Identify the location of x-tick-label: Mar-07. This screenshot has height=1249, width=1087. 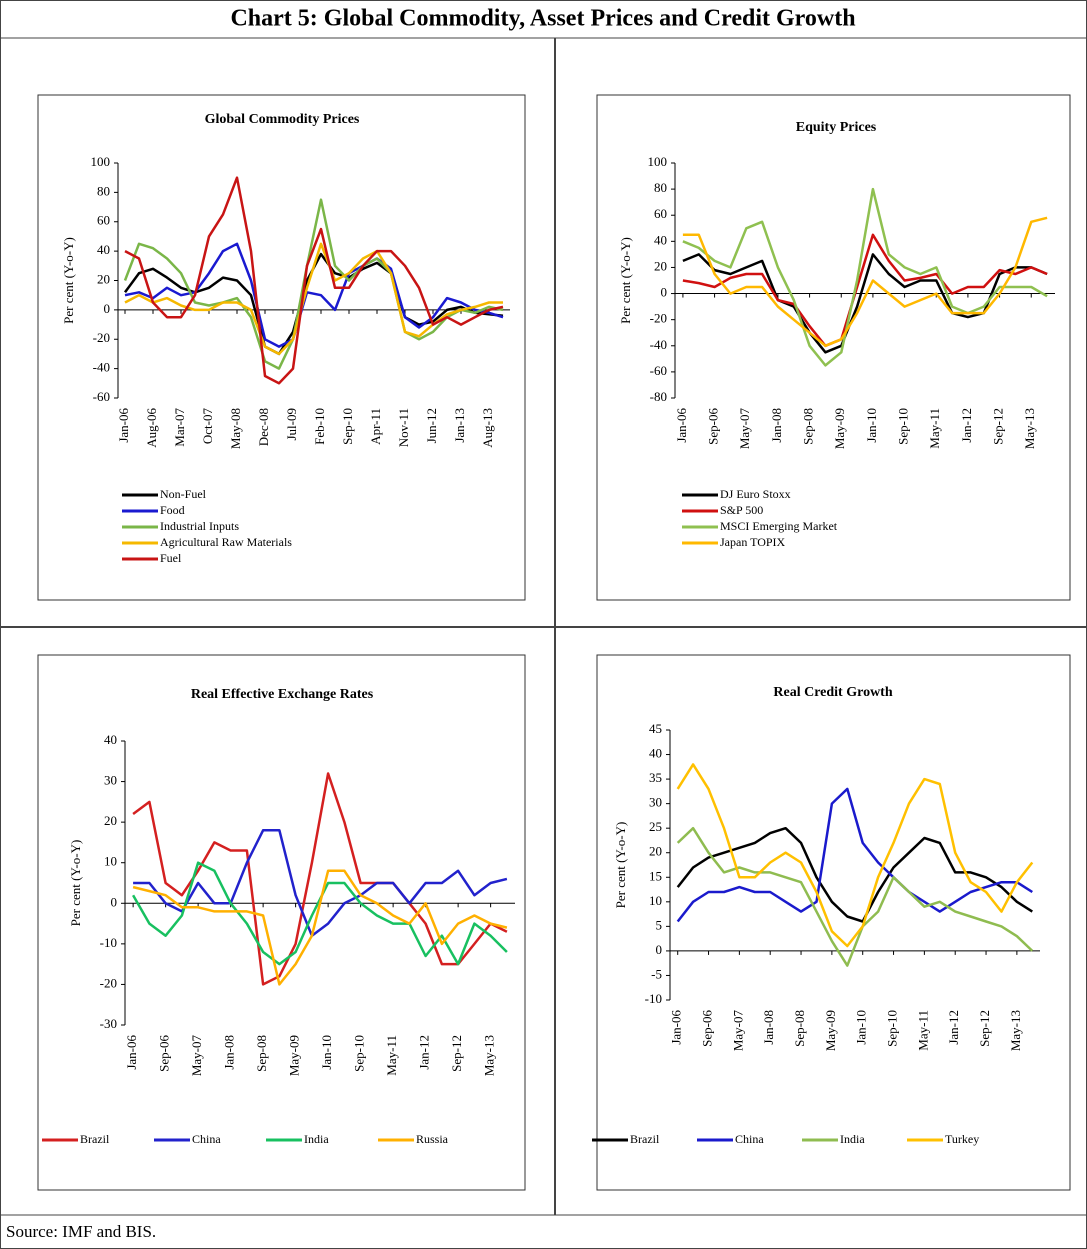
(179, 427).